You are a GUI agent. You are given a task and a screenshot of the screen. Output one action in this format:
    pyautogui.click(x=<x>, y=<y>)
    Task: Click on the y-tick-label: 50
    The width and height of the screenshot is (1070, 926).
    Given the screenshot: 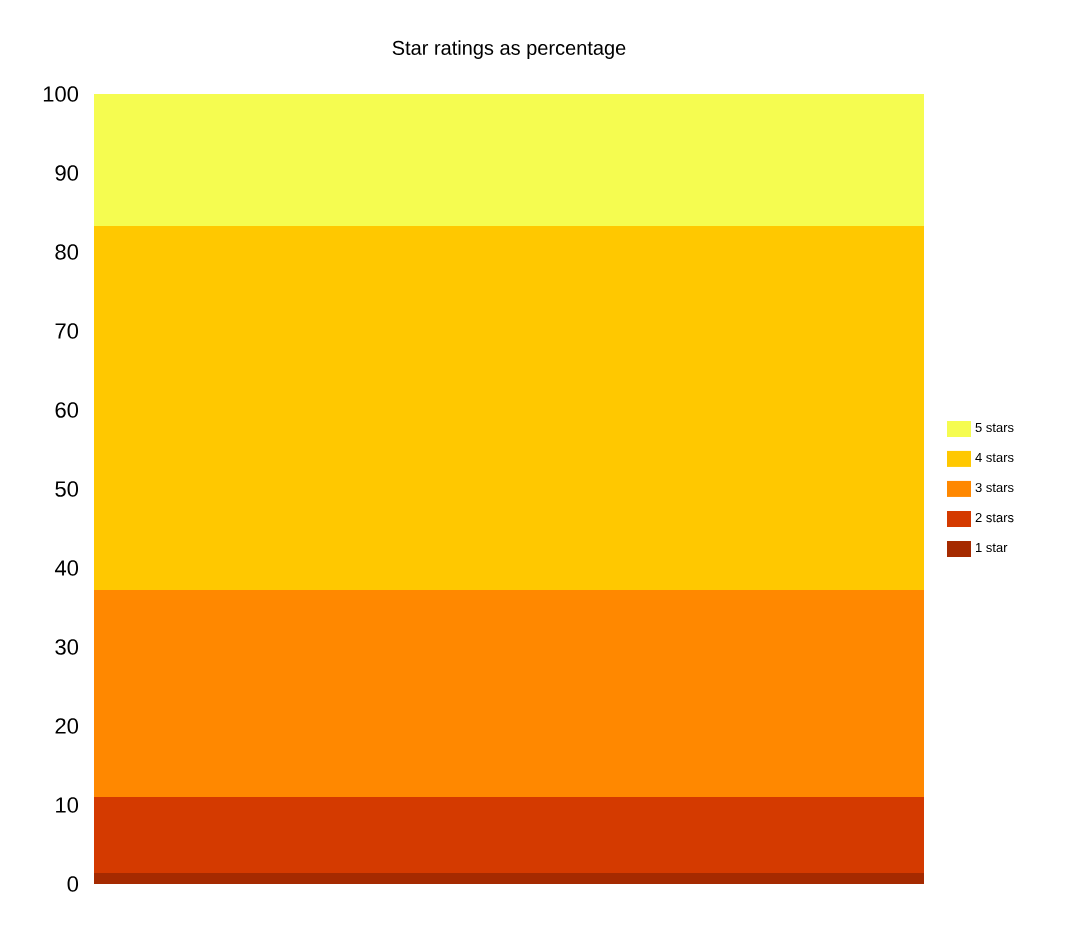 What is the action you would take?
    pyautogui.click(x=67, y=489)
    